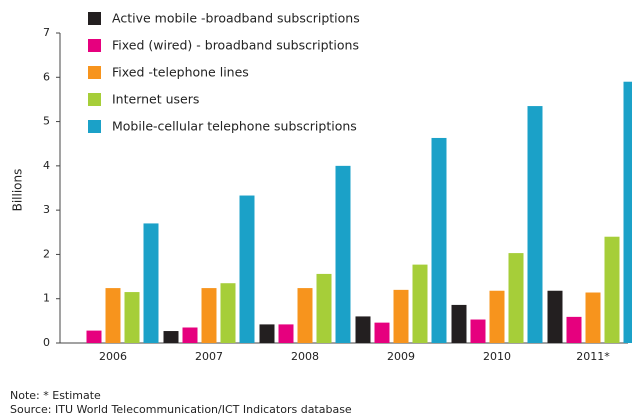  What do you see at coordinates (401, 356) in the screenshot?
I see `x-tick-label: 2009` at bounding box center [401, 356].